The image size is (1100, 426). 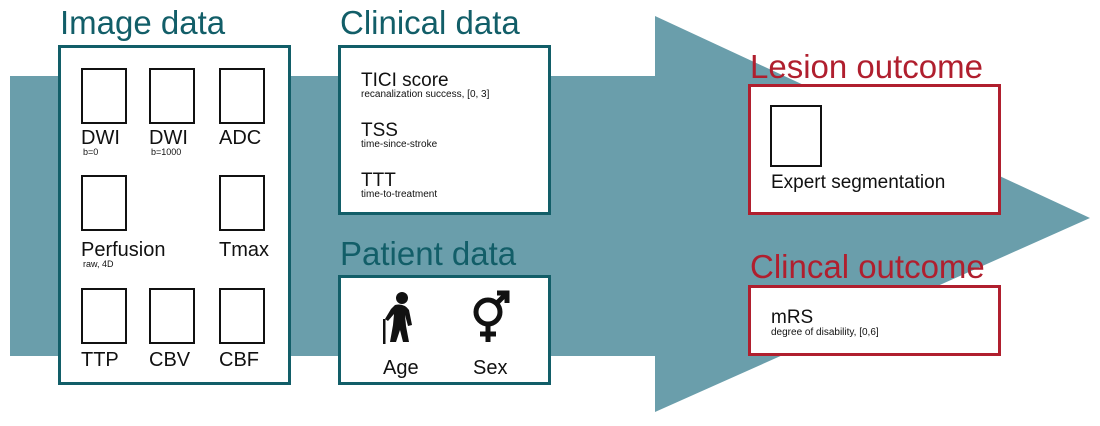 I want to click on image-thumb-dwi-b0, so click(x=104, y=96).